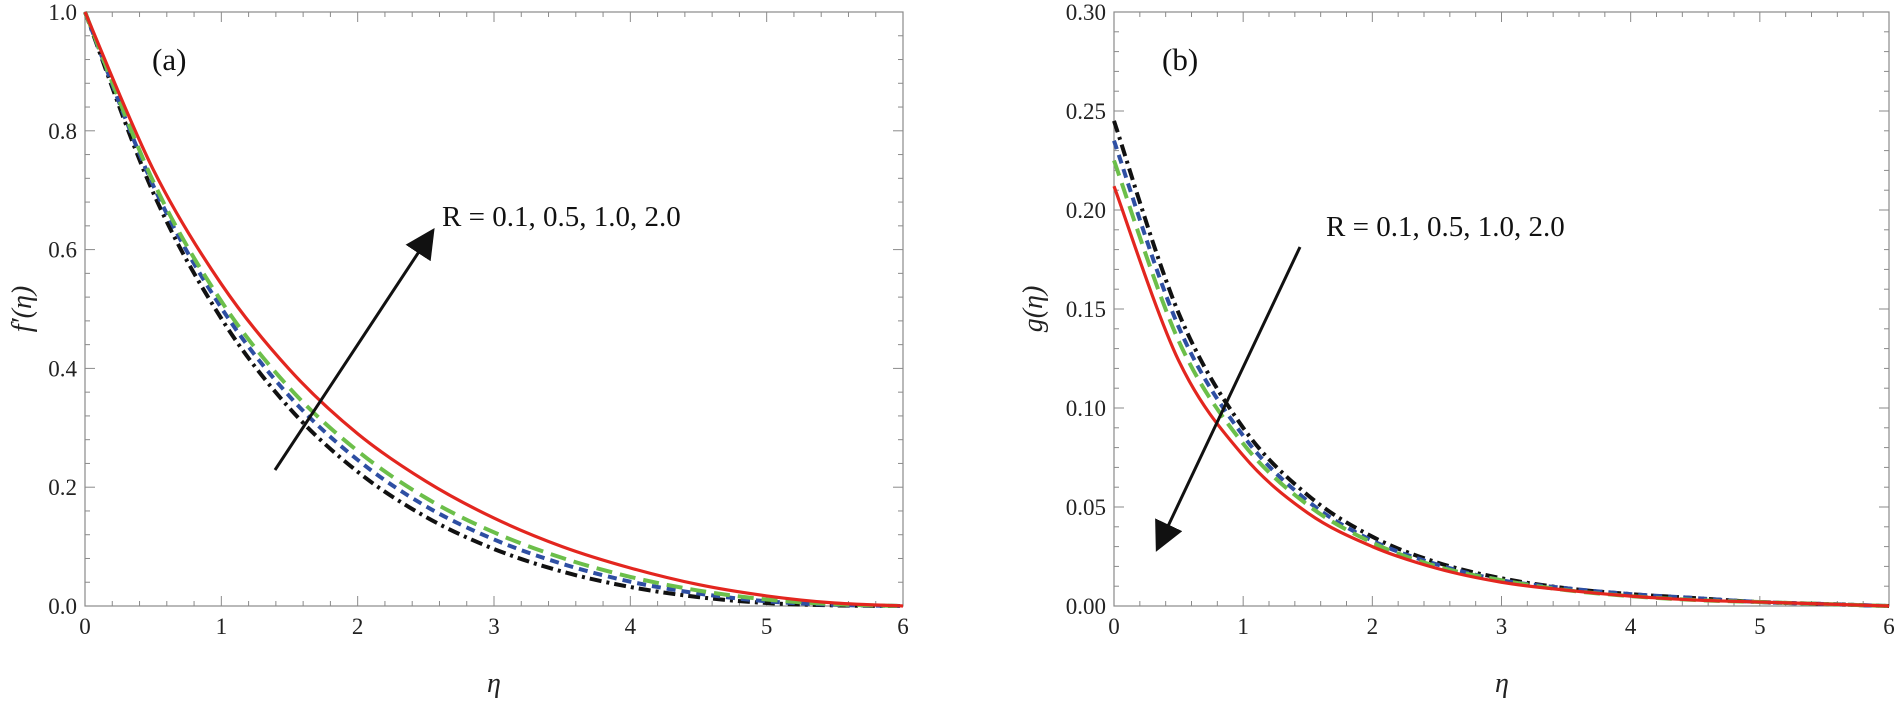  What do you see at coordinates (62, 487) in the screenshot?
I see `y-tick-label-a: 0.2` at bounding box center [62, 487].